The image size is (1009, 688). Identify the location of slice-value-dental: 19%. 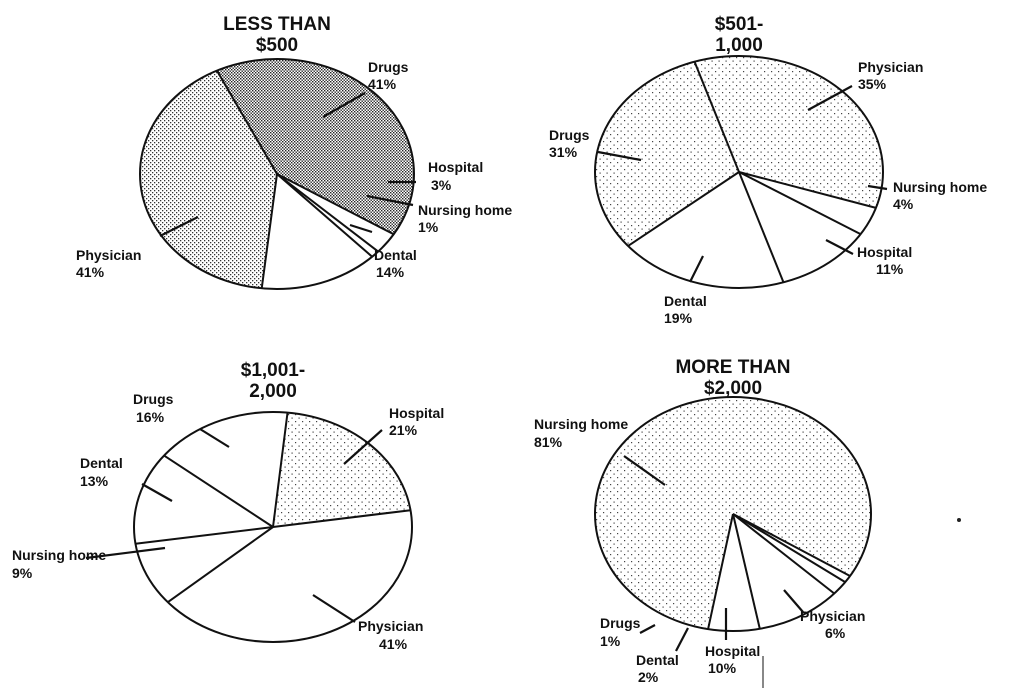
(678, 318).